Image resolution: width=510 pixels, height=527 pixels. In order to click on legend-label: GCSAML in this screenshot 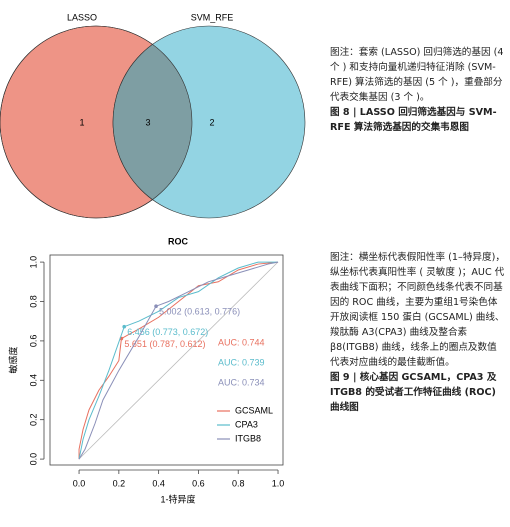, I will do `click(254, 410)`.